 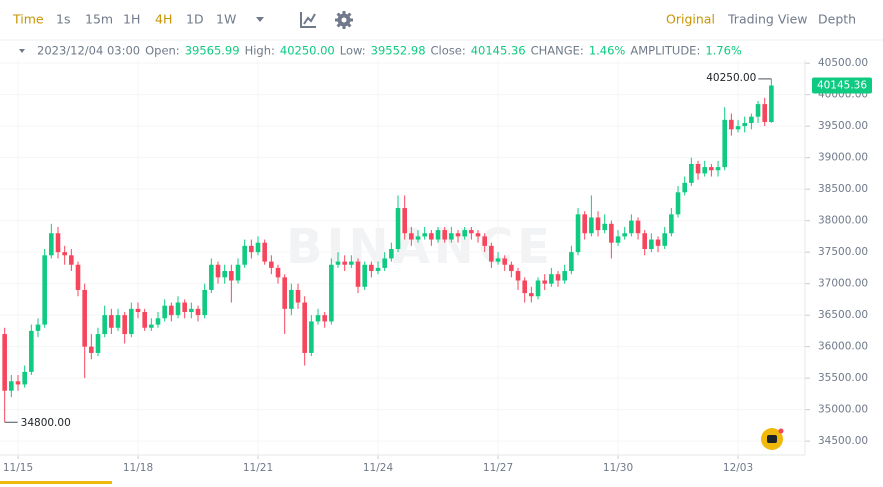 What do you see at coordinates (260, 19) in the screenshot?
I see `more-intervals` at bounding box center [260, 19].